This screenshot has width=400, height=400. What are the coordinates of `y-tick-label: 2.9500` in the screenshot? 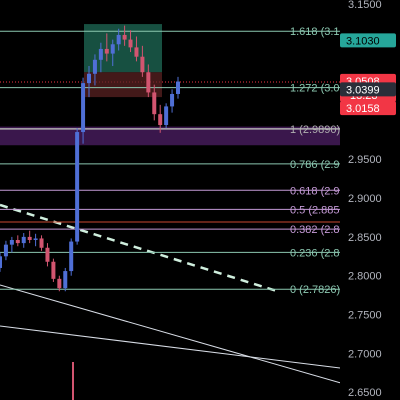 It's located at (365, 160).